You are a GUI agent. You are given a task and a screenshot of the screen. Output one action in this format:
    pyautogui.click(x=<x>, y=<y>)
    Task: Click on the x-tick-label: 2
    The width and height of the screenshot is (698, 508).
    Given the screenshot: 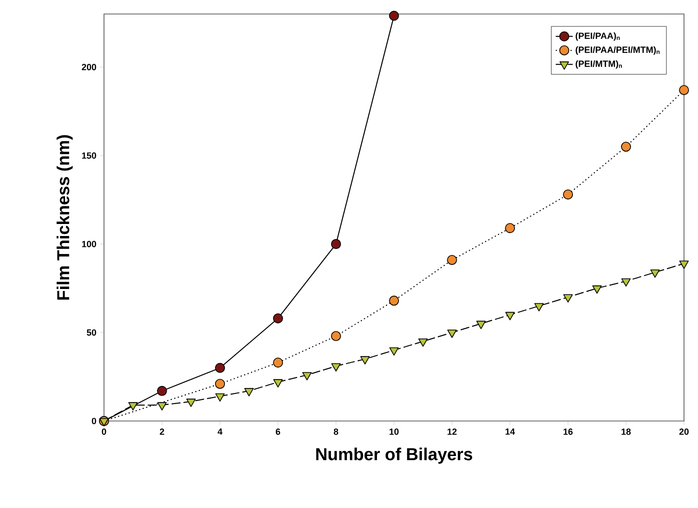 What is the action you would take?
    pyautogui.click(x=162, y=431)
    